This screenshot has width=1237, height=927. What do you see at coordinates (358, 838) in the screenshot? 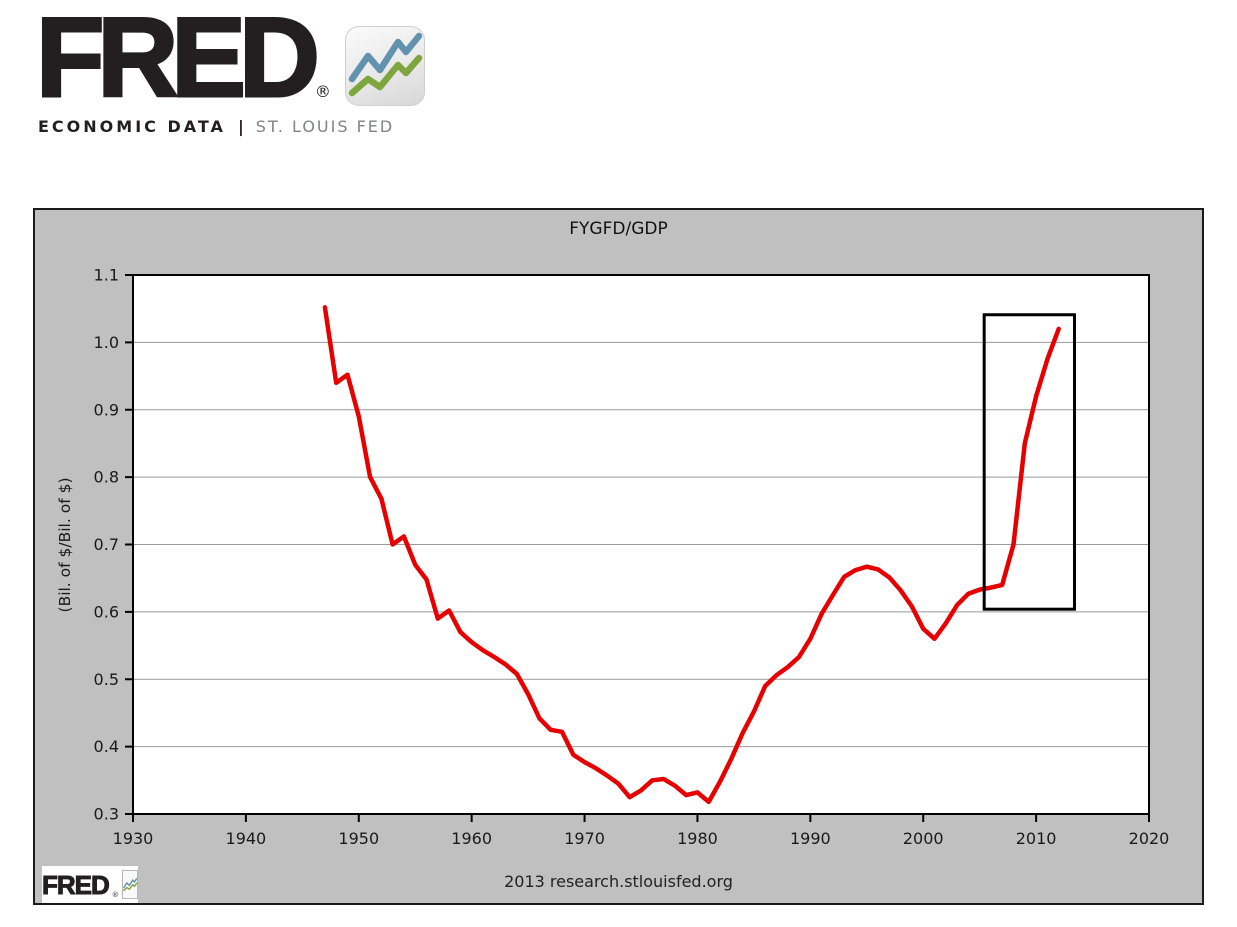
I see `x-tick-label: 1950` at bounding box center [358, 838].